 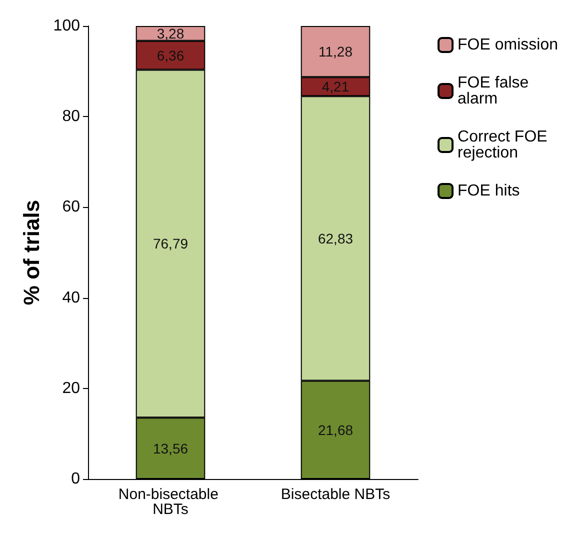 What do you see at coordinates (75, 479) in the screenshot?
I see `y-tick-label: 0` at bounding box center [75, 479].